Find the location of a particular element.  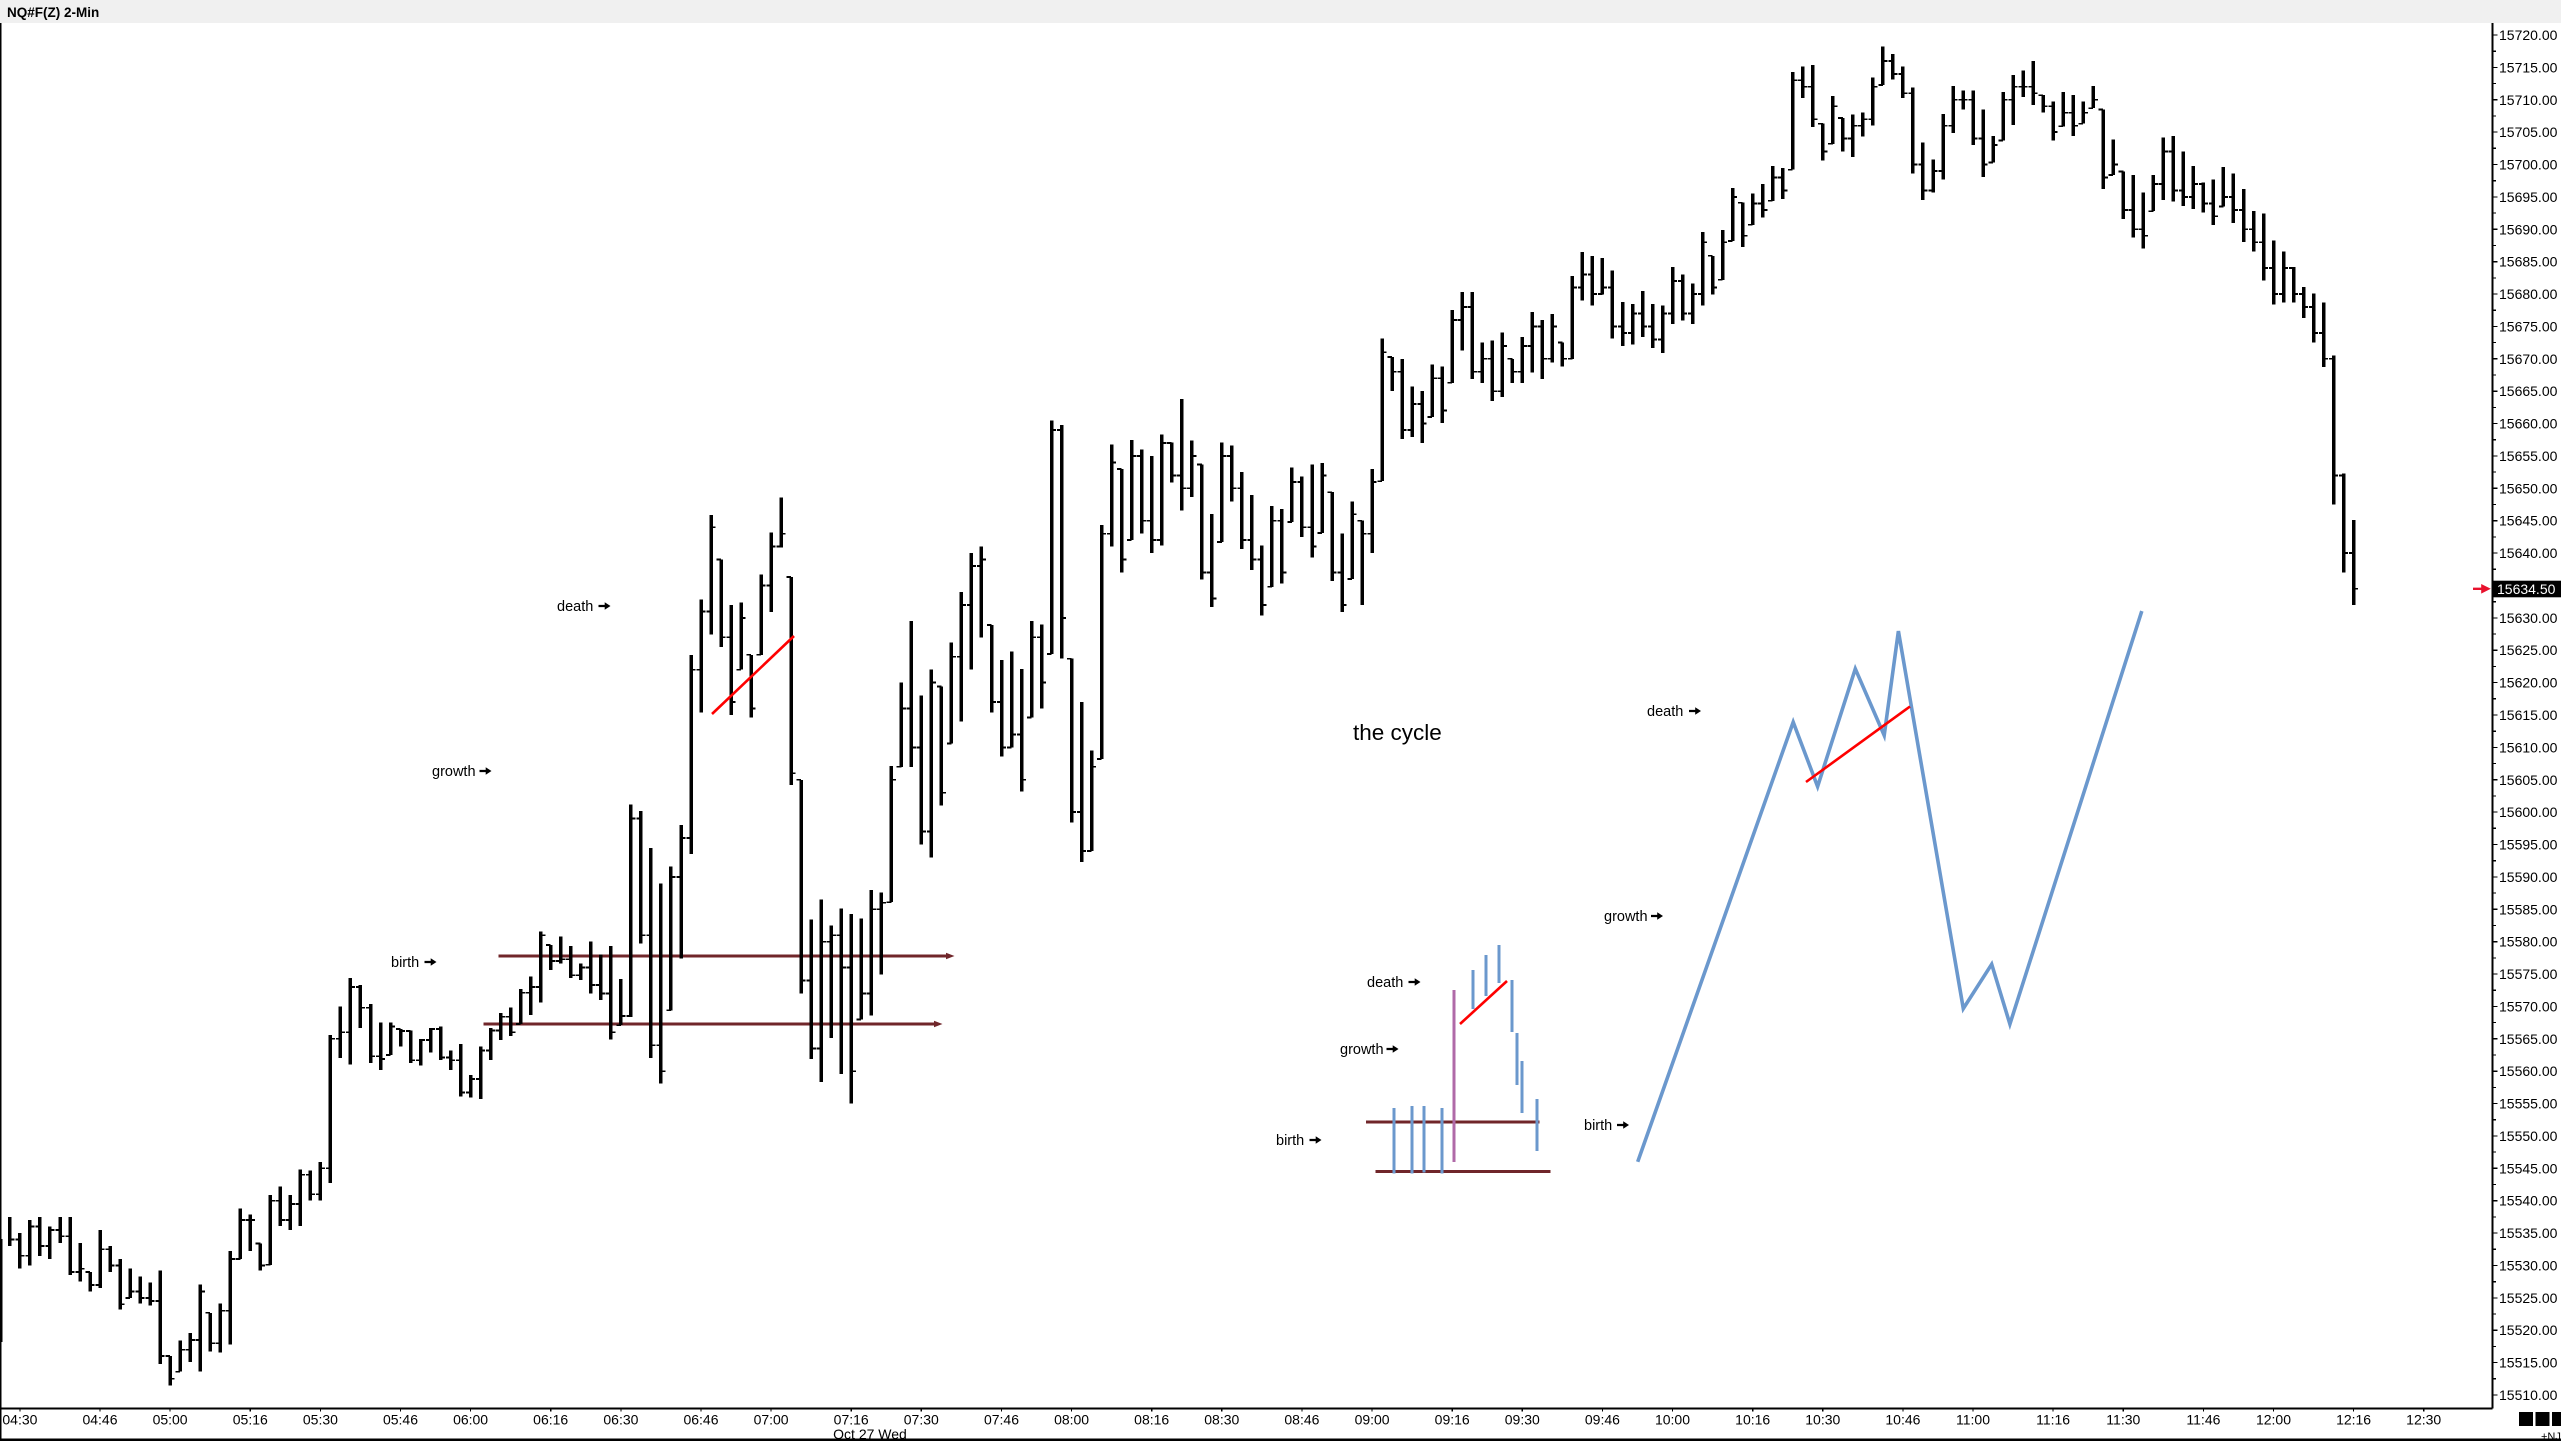

svg-text: 10:00 is located at coordinates (1672, 1420).